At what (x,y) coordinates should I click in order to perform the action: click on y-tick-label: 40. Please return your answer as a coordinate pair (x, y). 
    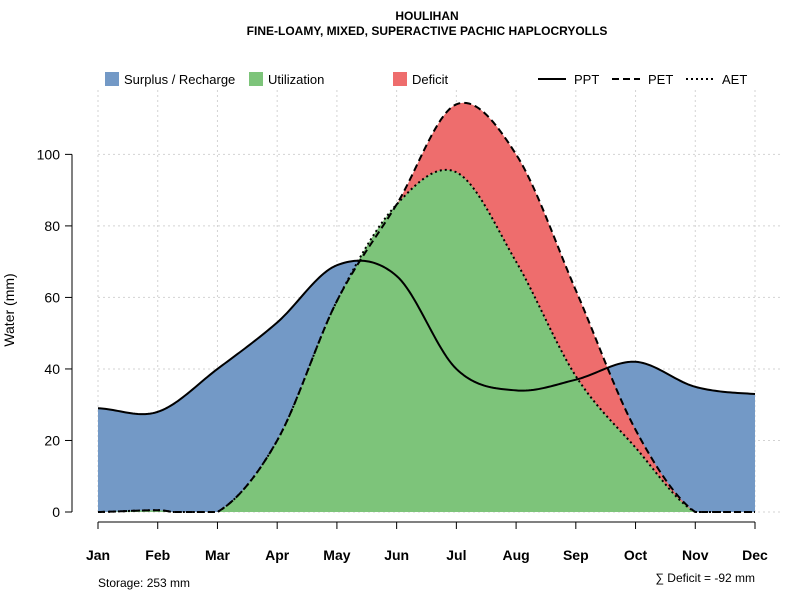
    Looking at the image, I should click on (52, 369).